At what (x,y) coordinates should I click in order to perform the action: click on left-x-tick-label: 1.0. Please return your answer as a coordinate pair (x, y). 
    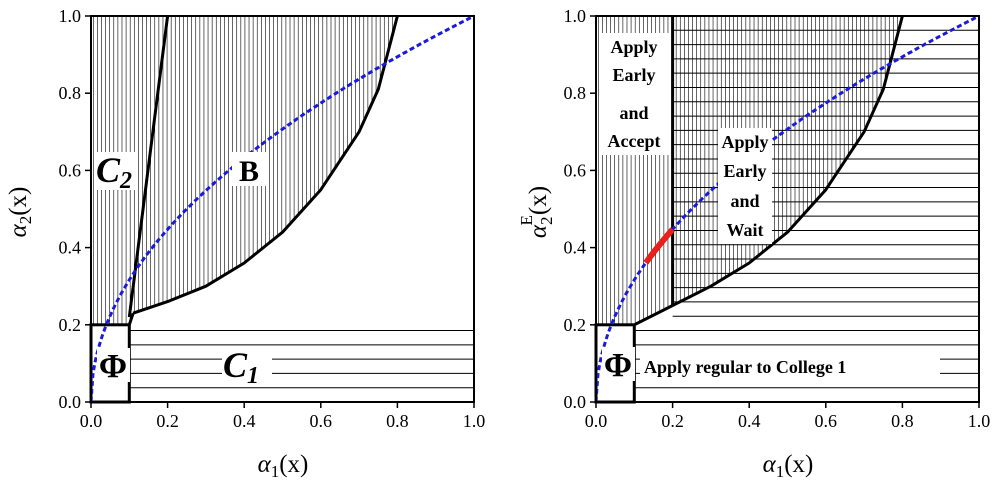
    Looking at the image, I should click on (474, 421).